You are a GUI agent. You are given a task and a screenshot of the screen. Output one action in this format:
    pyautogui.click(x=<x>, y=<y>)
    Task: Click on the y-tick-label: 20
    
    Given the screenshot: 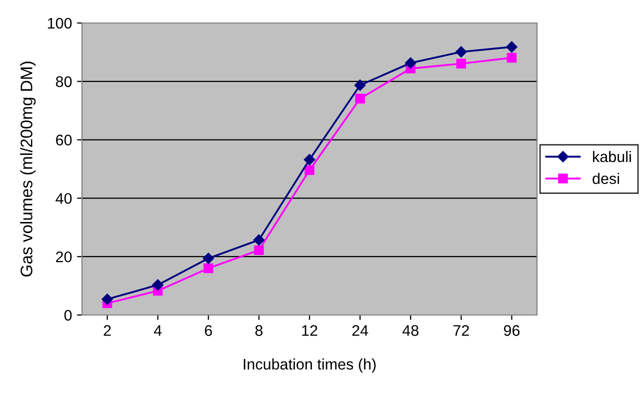 What is the action you would take?
    pyautogui.click(x=64, y=256)
    